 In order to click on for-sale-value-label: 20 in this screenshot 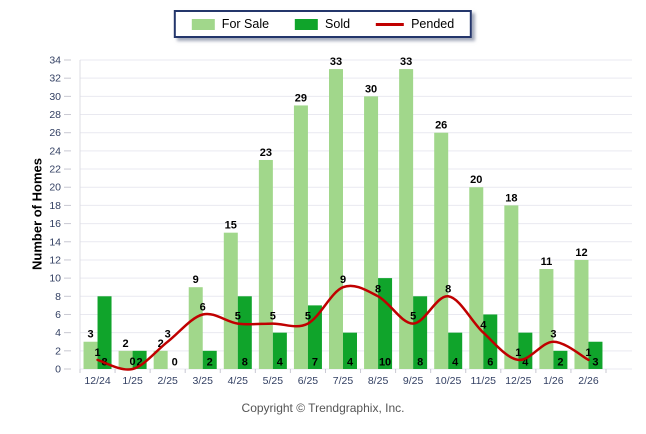, I will do `click(476, 180)`.